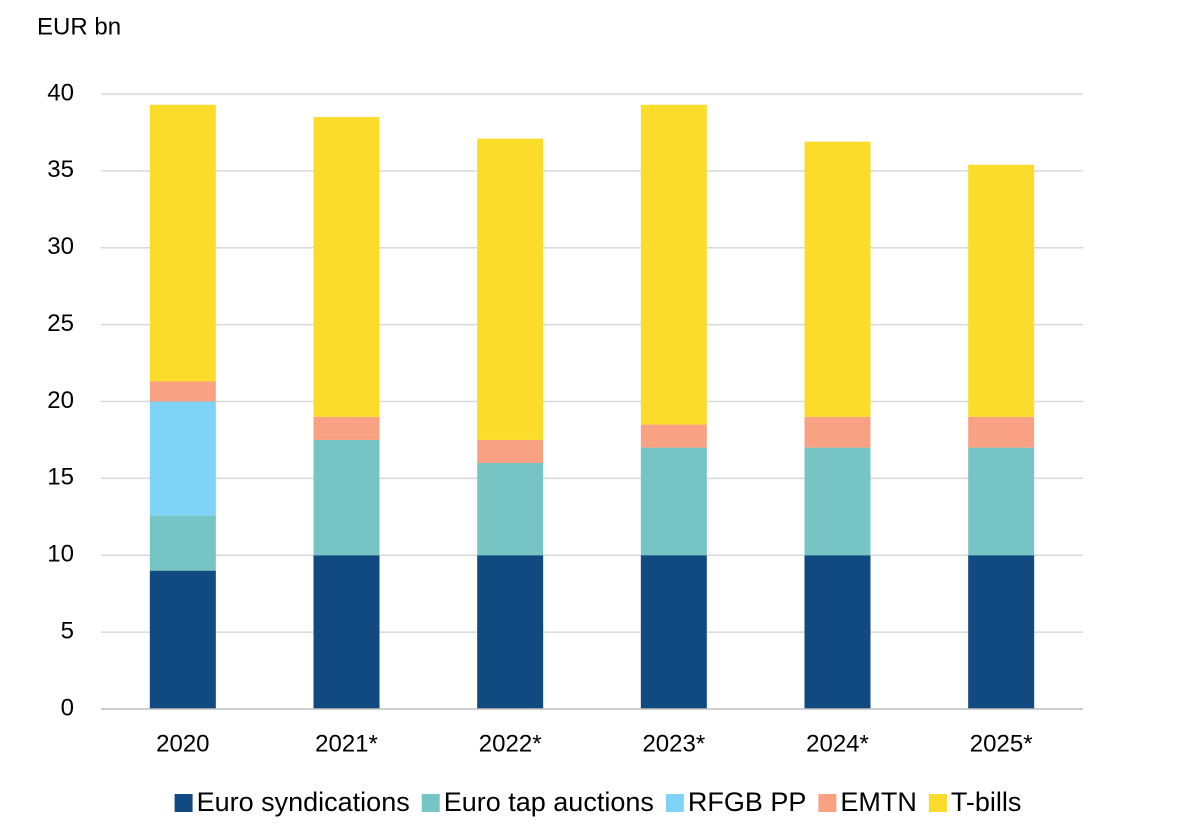 The height and width of the screenshot is (832, 1196). What do you see at coordinates (67, 630) in the screenshot?
I see `y-tick-label: 5` at bounding box center [67, 630].